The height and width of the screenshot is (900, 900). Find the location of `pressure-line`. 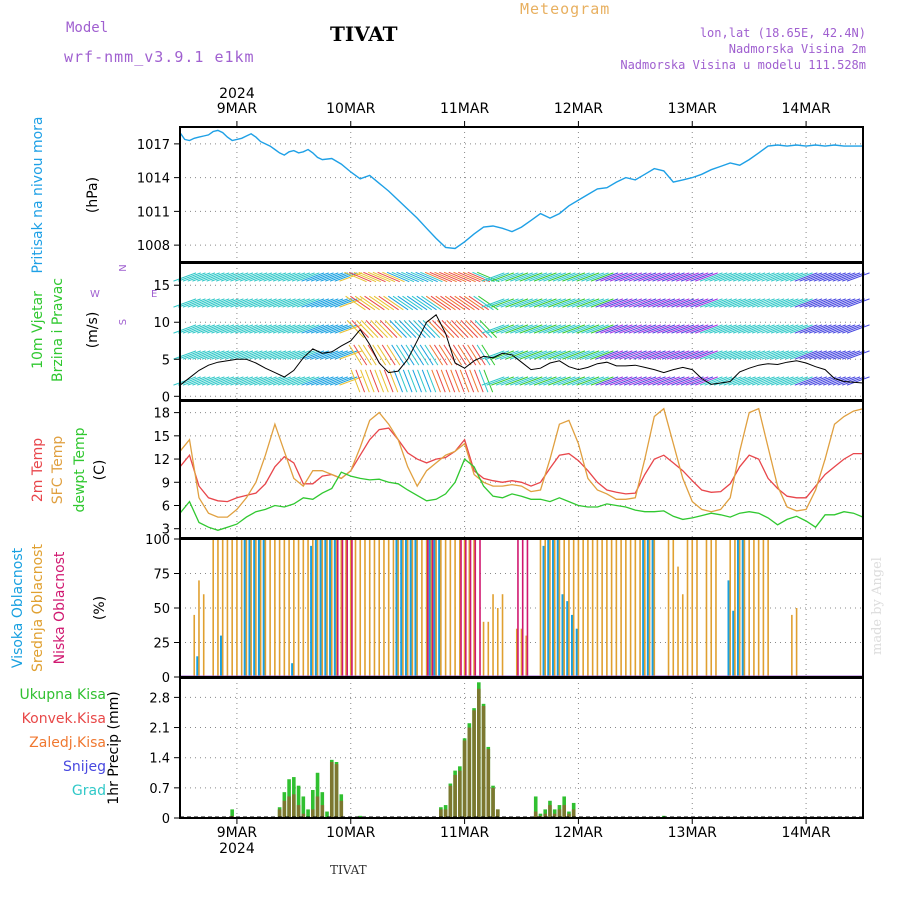

pressure-line is located at coordinates (521, 189).